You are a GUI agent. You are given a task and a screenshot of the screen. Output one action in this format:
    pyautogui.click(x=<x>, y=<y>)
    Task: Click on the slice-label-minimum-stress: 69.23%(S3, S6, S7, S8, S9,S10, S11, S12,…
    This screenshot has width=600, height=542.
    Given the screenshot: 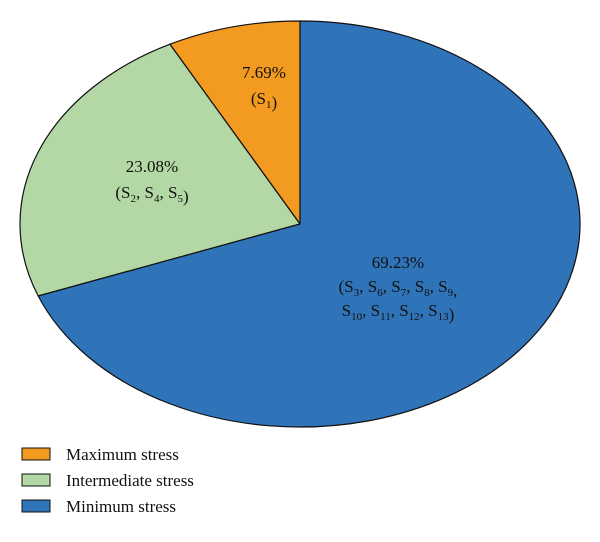 What is the action you would take?
    pyautogui.click(x=398, y=288)
    